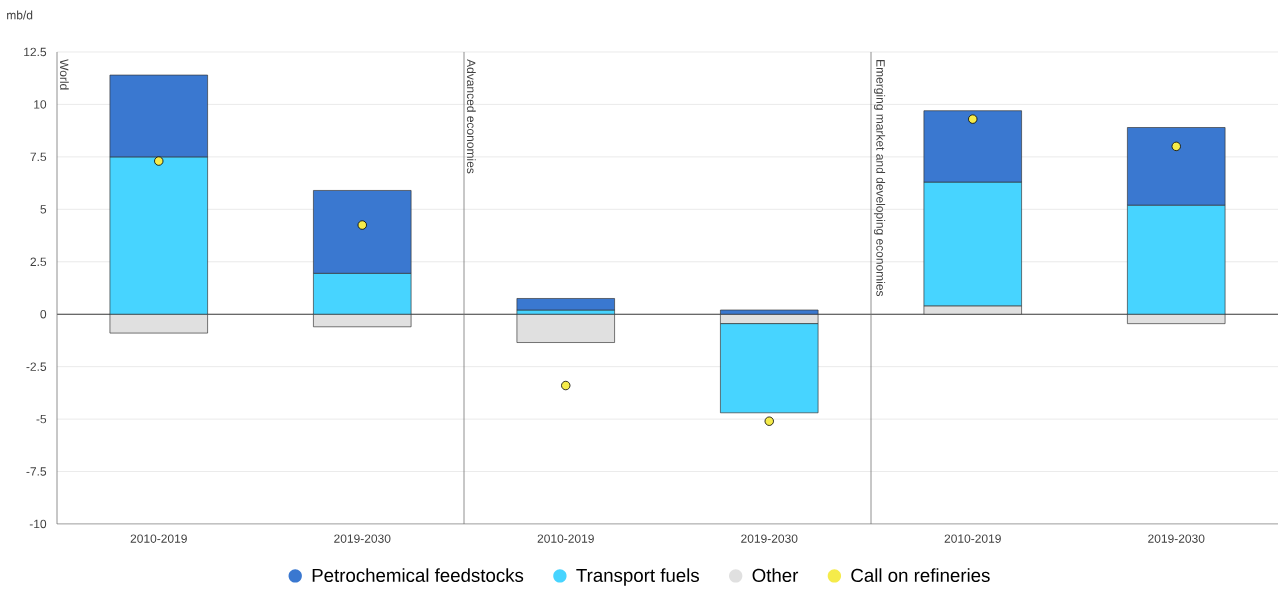 This screenshot has height=589, width=1279. Describe the element at coordinates (41, 419) in the screenshot. I see `y-tick-label: -5` at that location.